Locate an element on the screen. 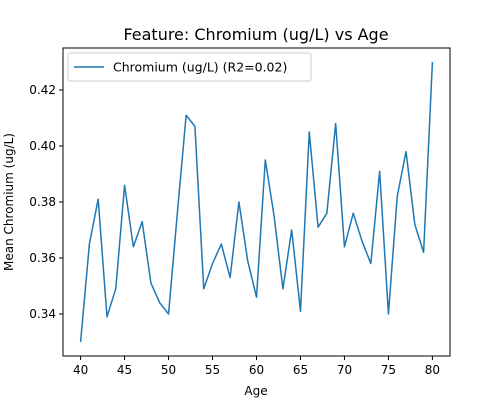 This screenshot has width=500, height=400. x-tick-label: 80 is located at coordinates (432, 370).